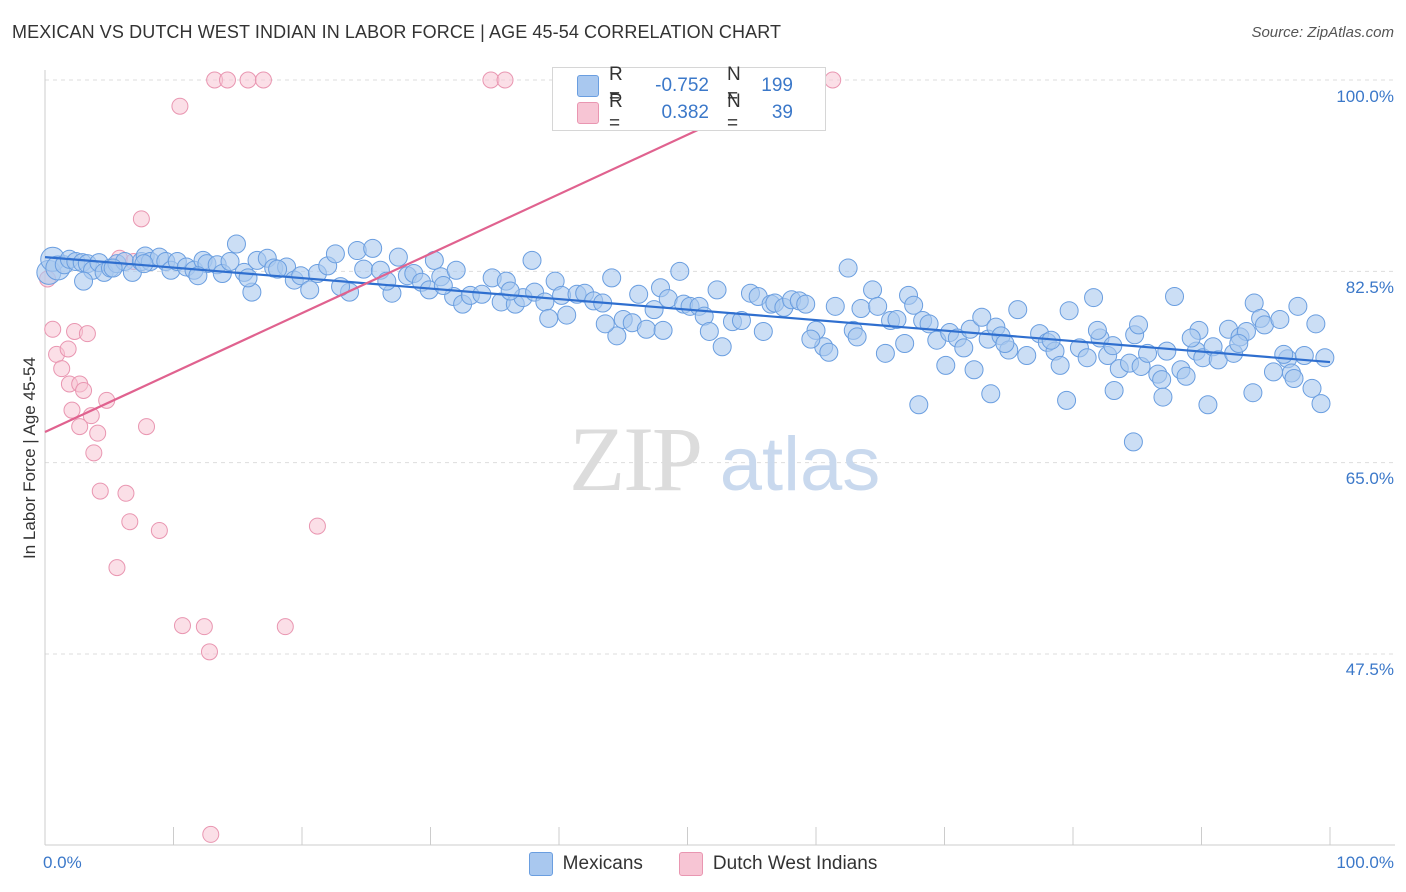 The height and width of the screenshot is (892, 1406). I want to click on n-label: N =, so click(734, 85).